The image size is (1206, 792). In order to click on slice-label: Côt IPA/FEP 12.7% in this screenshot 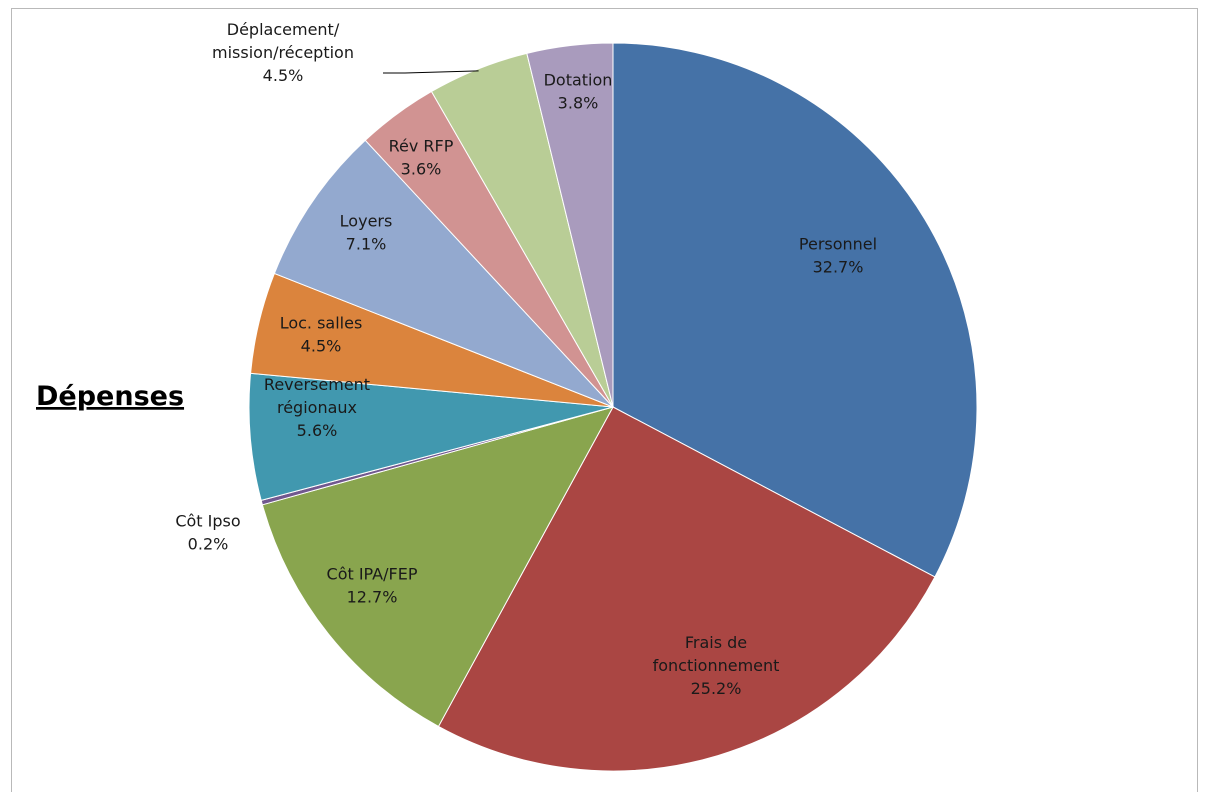, I will do `click(372, 586)`.